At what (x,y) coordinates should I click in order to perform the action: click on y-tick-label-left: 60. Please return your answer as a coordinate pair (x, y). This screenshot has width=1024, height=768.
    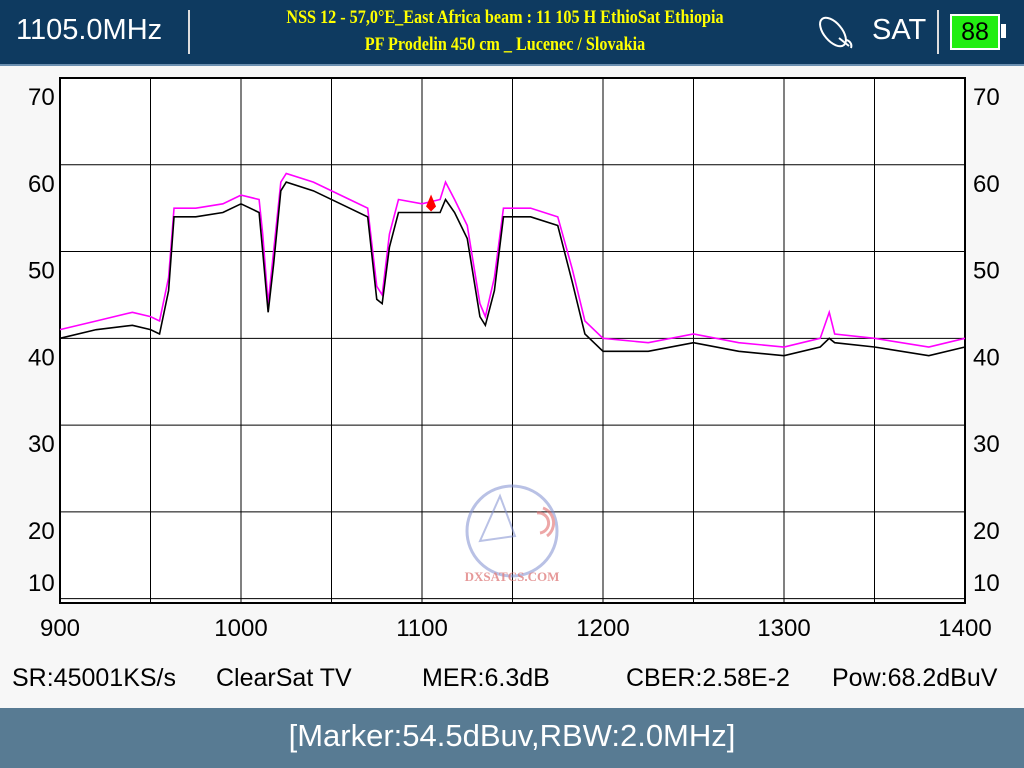
    Looking at the image, I should click on (41, 184).